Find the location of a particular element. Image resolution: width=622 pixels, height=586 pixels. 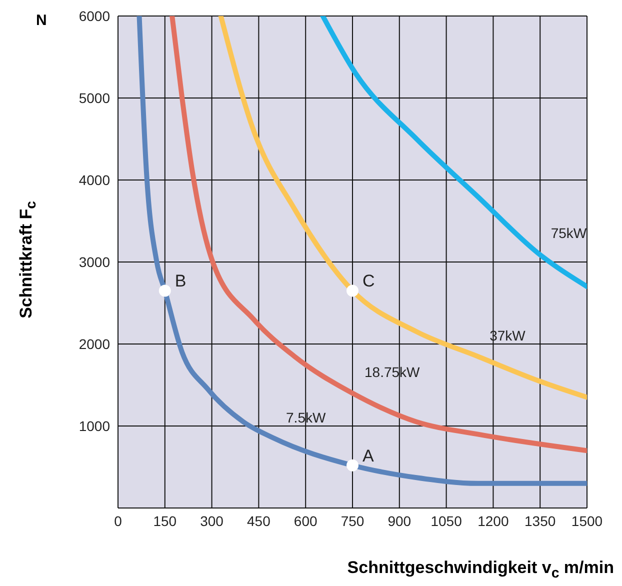

y-tick-label: 1000 is located at coordinates (94, 426).